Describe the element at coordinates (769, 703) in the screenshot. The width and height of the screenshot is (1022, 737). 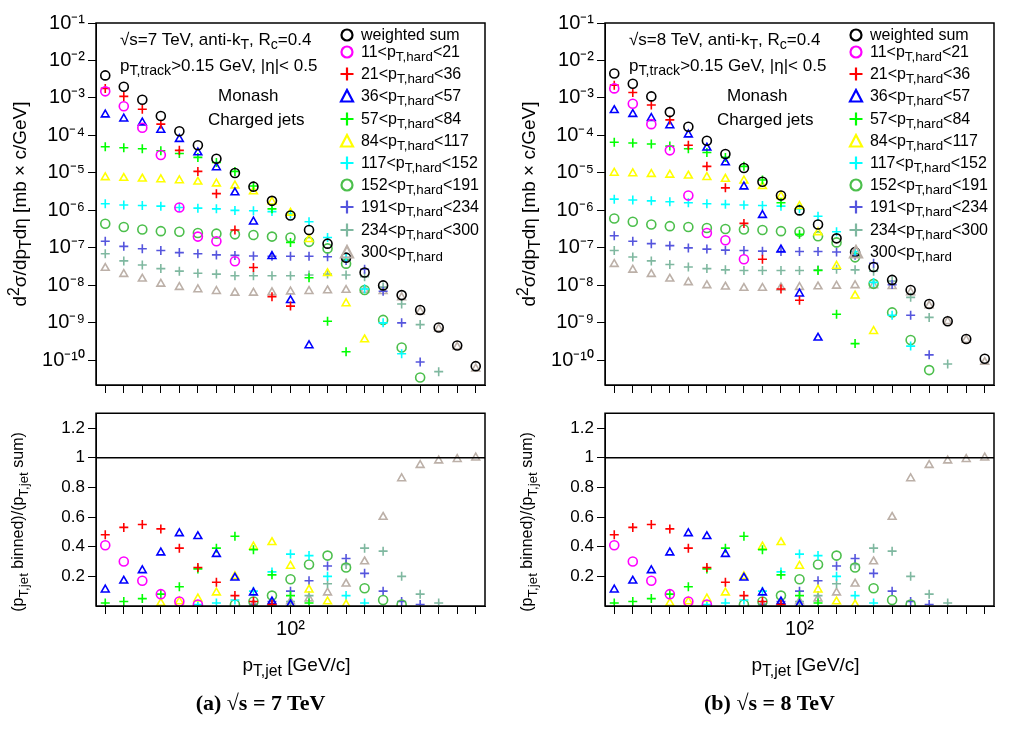
I see `text: (b) √s = 8 TeV` at that location.